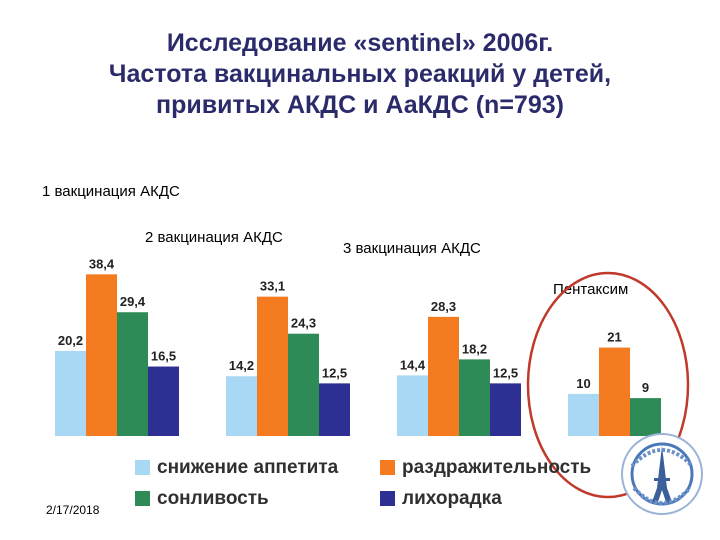 This screenshot has height=540, width=720. What do you see at coordinates (70, 340) in the screenshot?
I see `data-label-appetite-group-1: 20,2` at bounding box center [70, 340].